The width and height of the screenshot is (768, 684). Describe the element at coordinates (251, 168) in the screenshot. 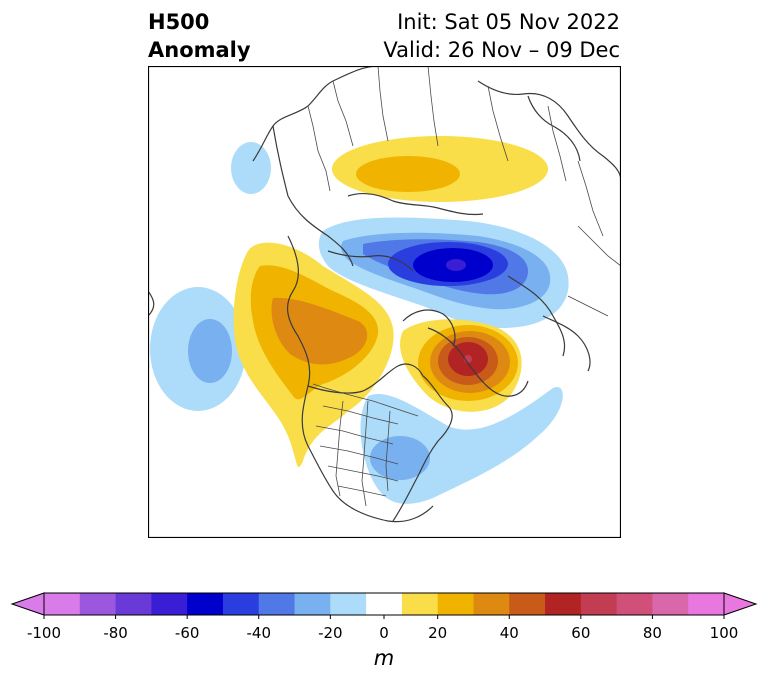

I see `bering-negative-anomaly` at that location.